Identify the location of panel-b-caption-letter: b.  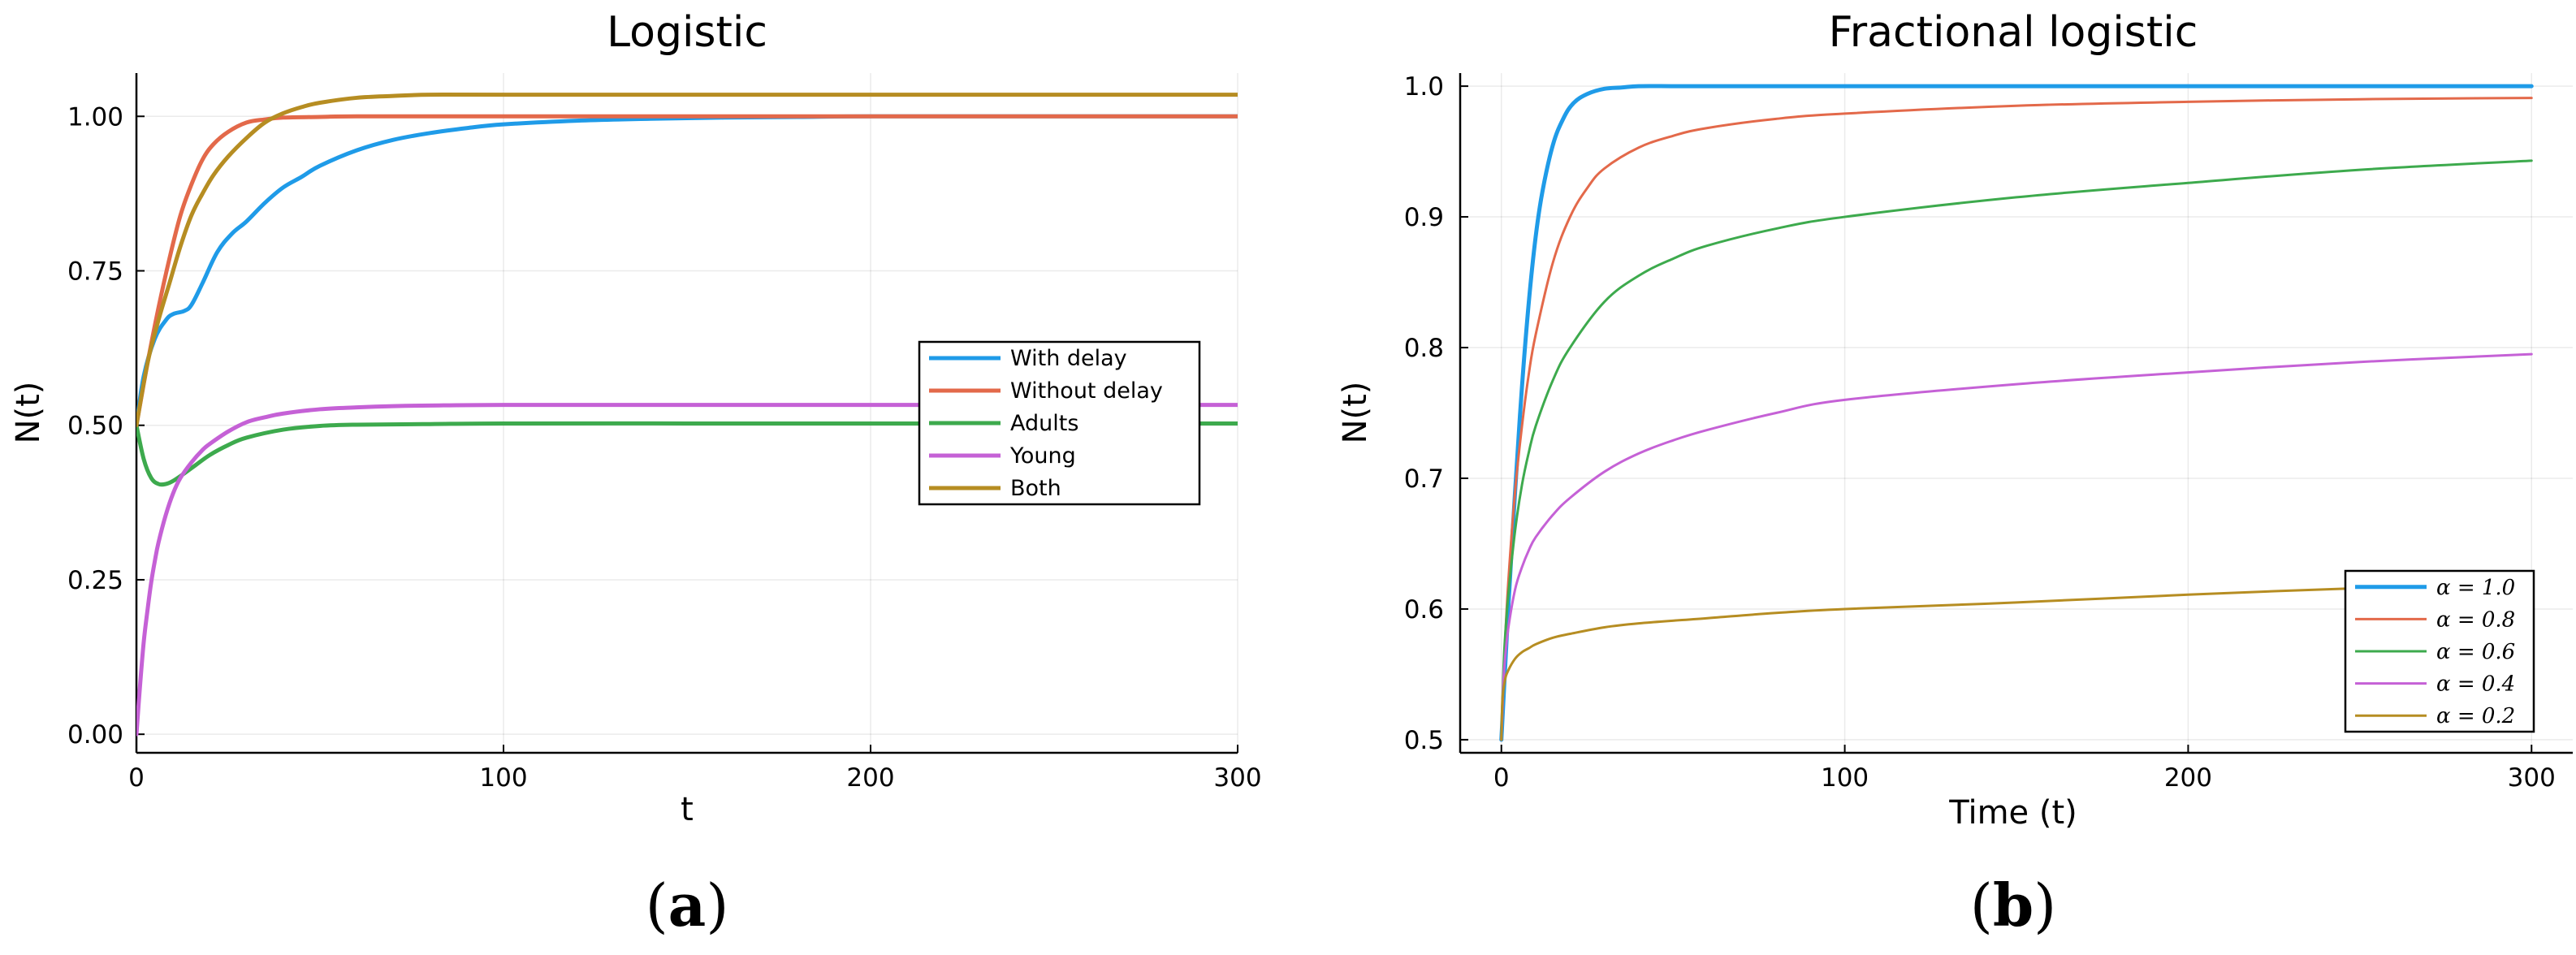
(2014, 906).